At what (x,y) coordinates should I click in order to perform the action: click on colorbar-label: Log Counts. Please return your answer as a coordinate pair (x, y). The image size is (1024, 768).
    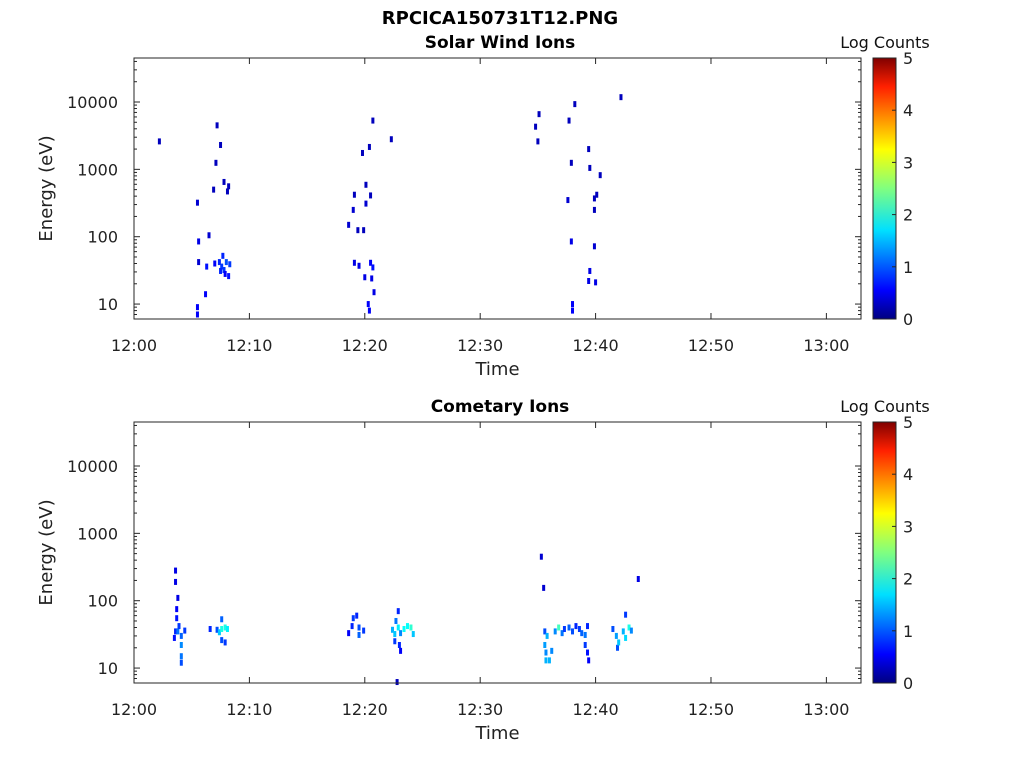
    Looking at the image, I should click on (885, 42).